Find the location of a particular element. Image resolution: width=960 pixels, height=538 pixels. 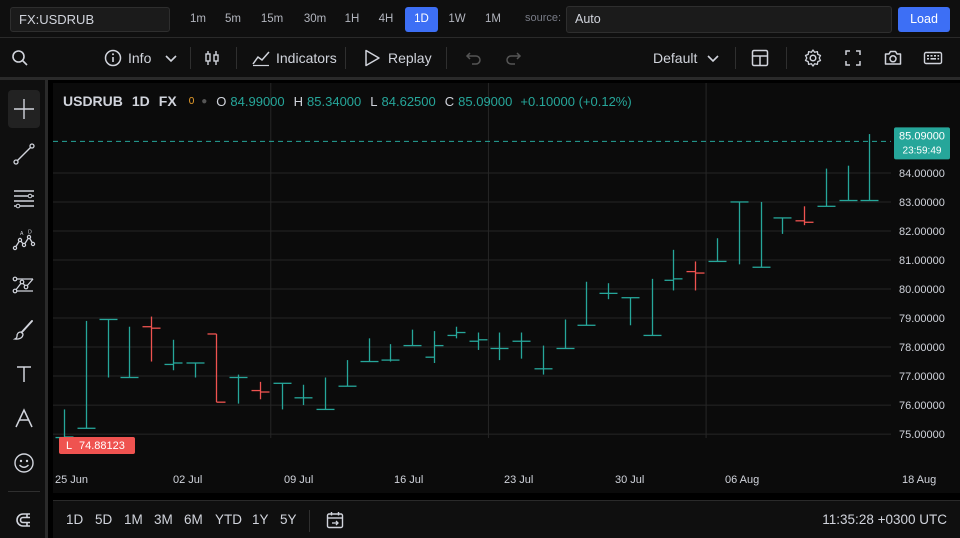

legend-change: +0.10000 (+0.12%) is located at coordinates (576, 101).